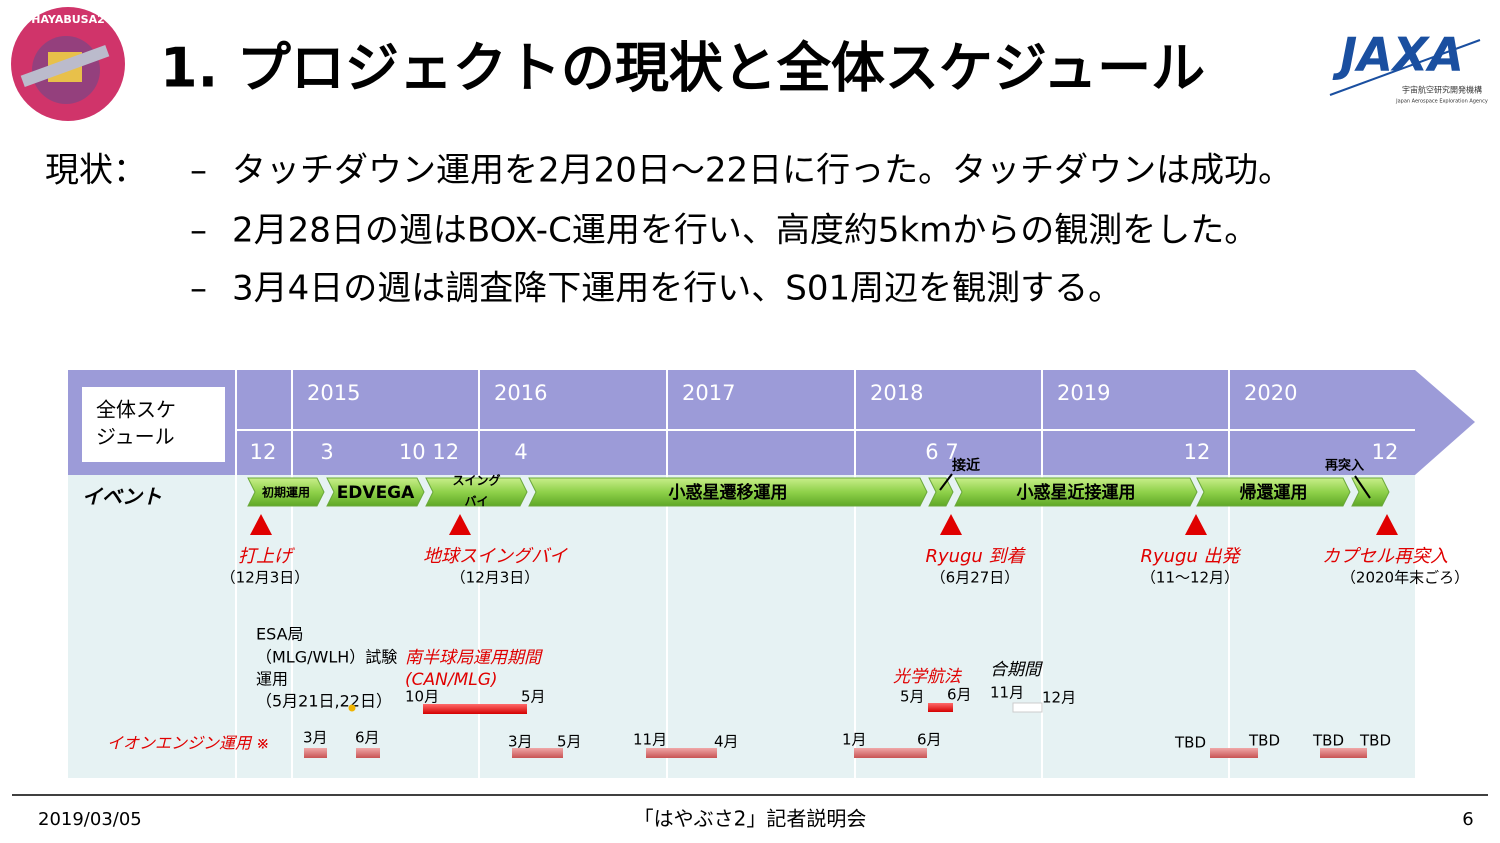 The height and width of the screenshot is (843, 1500). Describe the element at coordinates (1027, 707) in the screenshot. I see `conjunction-bar` at that location.